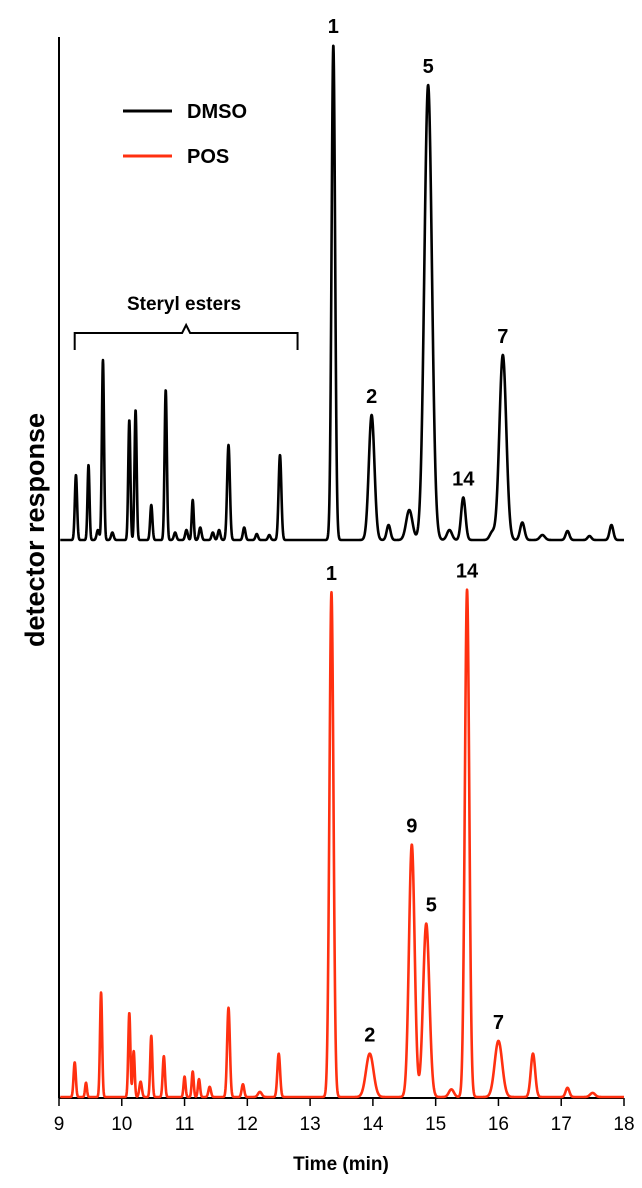 Image resolution: width=642 pixels, height=1188 pixels. I want to click on x-tick-label: 14, so click(373, 1124).